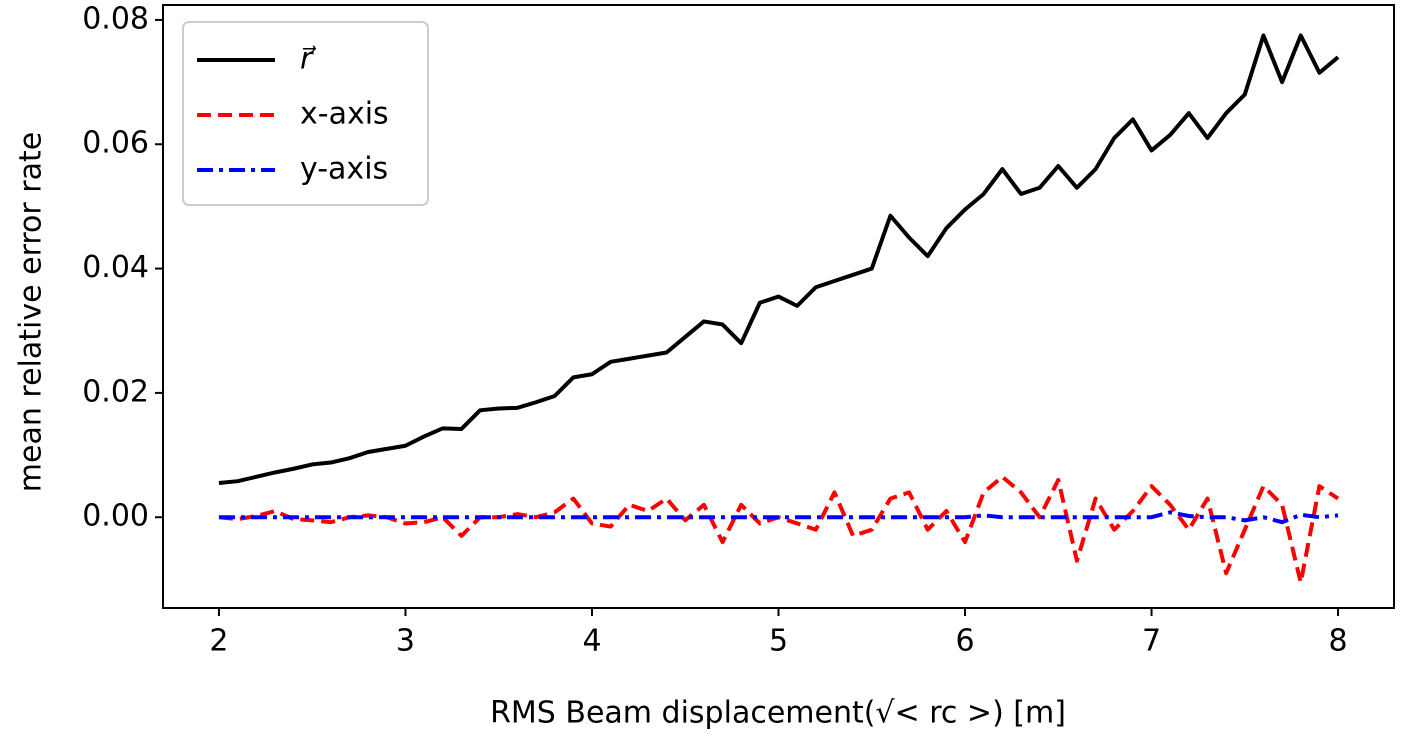  I want to click on x-tick-label: 8, so click(1337, 641).